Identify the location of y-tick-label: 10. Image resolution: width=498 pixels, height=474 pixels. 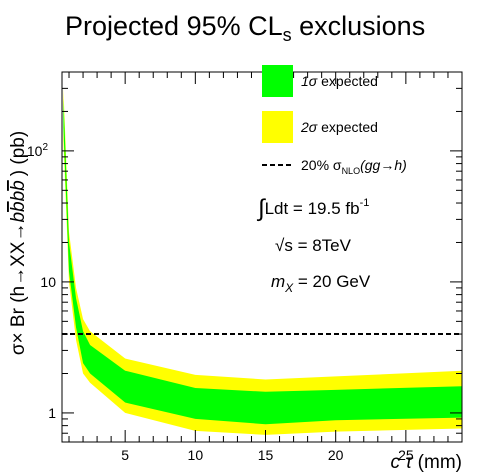
(48, 282).